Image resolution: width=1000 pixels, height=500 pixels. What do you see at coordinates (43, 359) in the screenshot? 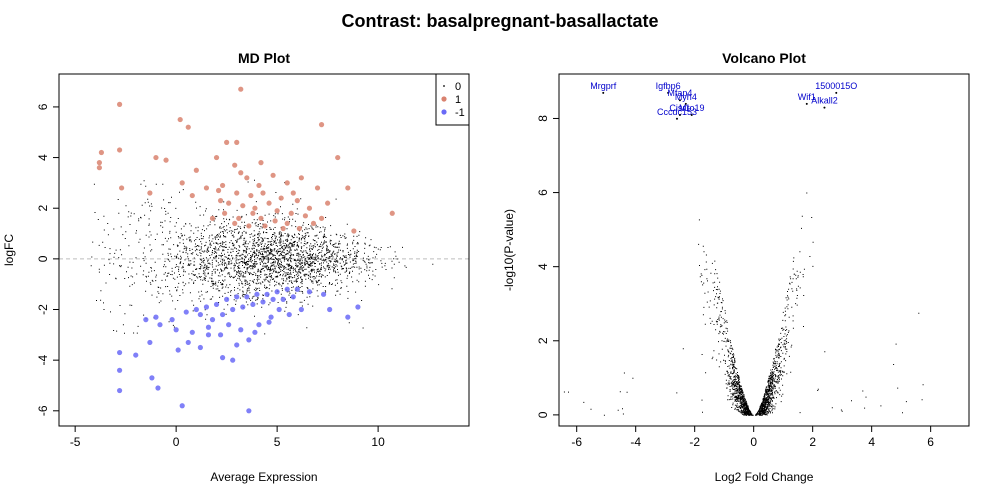
I see `y-tick-label: -4` at bounding box center [43, 359].